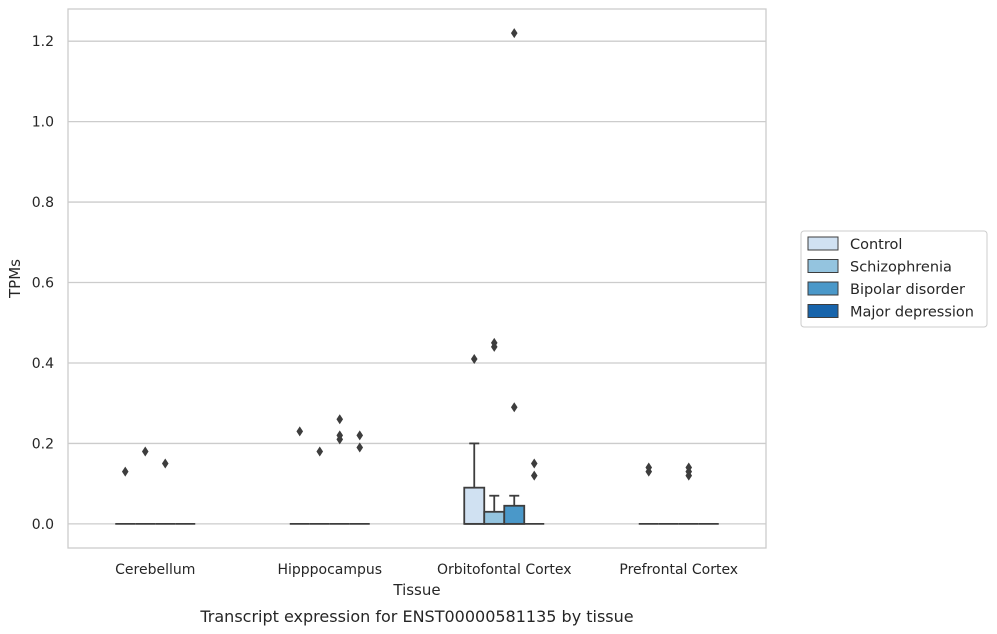  I want to click on x-tick-label: Prefrontal Cortex, so click(678, 570).